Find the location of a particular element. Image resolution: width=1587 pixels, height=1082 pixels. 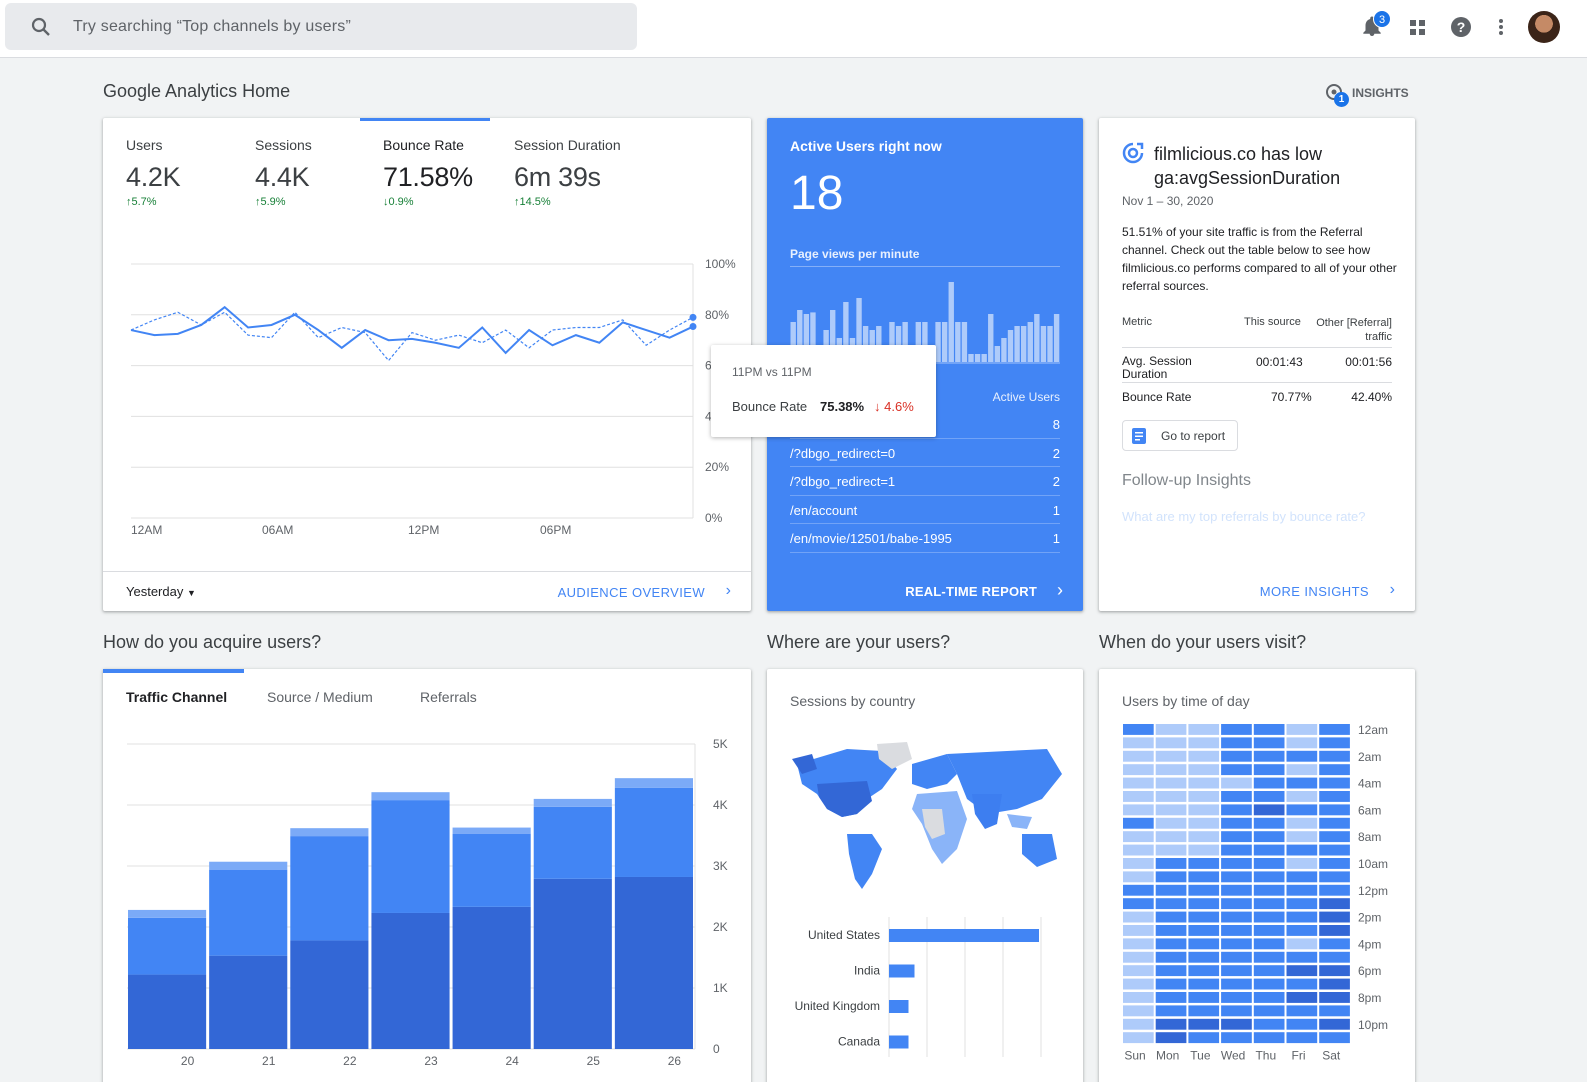

active-page-row: /?dbgo_redirect=0 2 is located at coordinates (925, 453).